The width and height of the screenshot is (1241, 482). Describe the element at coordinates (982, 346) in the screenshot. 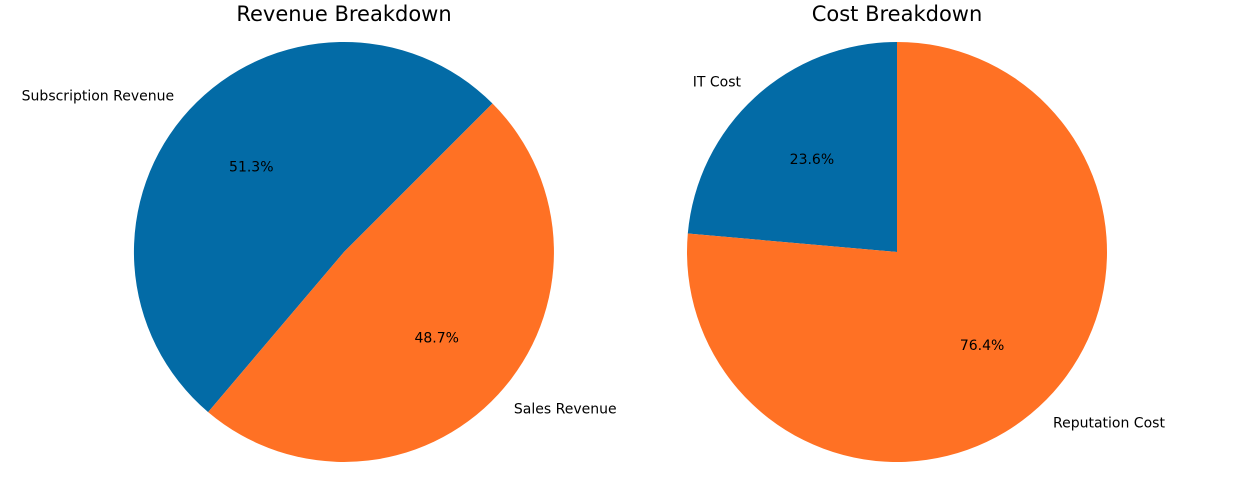

I see `reputation-cost-percent: 76.4%` at that location.